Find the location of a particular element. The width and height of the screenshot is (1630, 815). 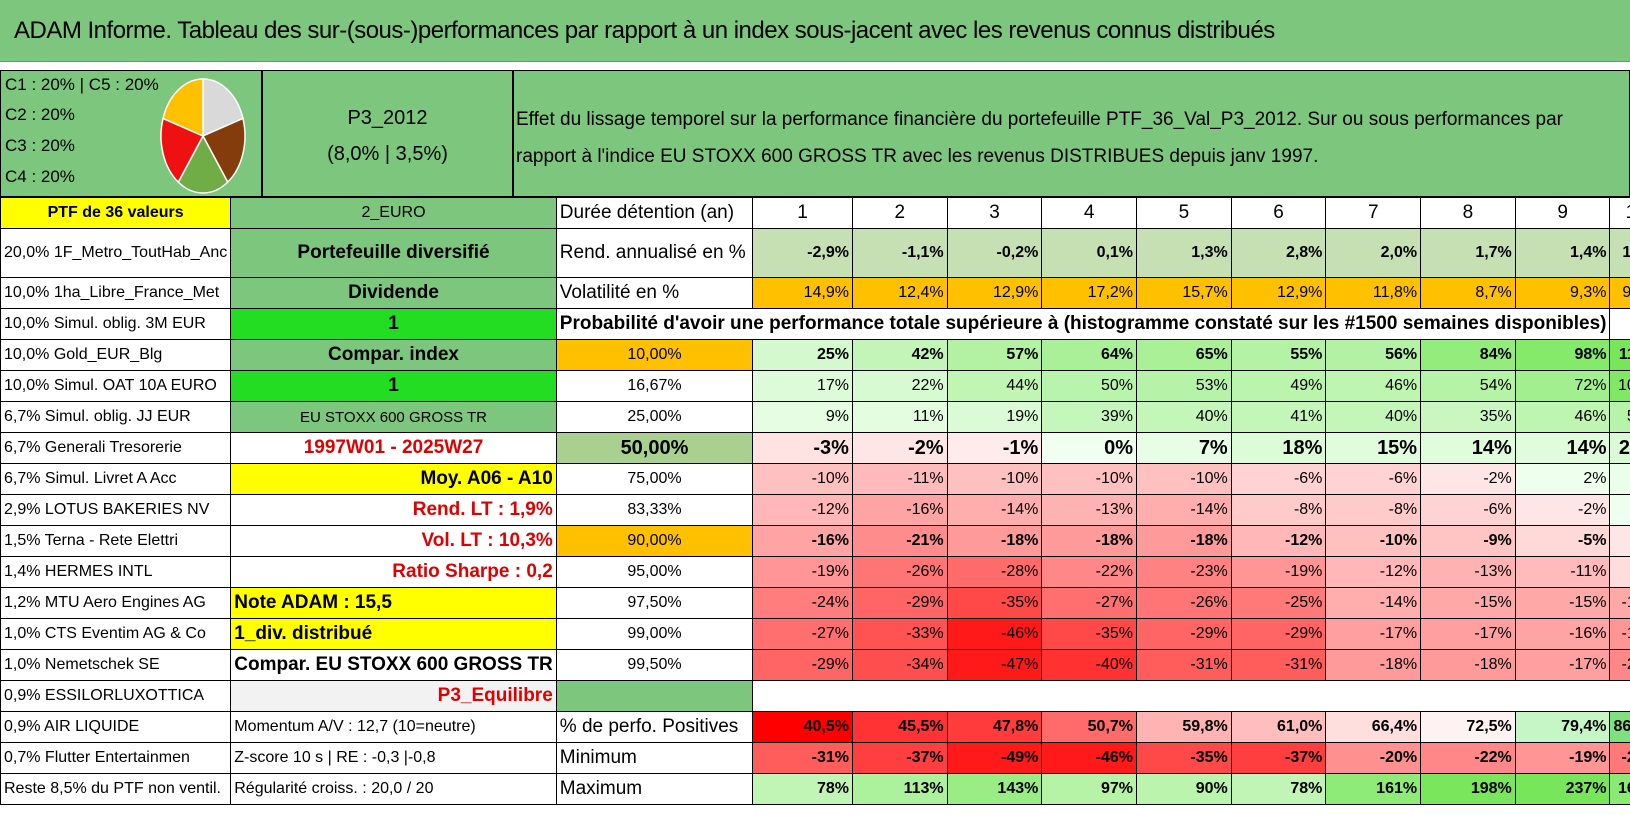

quantile-value: 54% is located at coordinates (1468, 386).